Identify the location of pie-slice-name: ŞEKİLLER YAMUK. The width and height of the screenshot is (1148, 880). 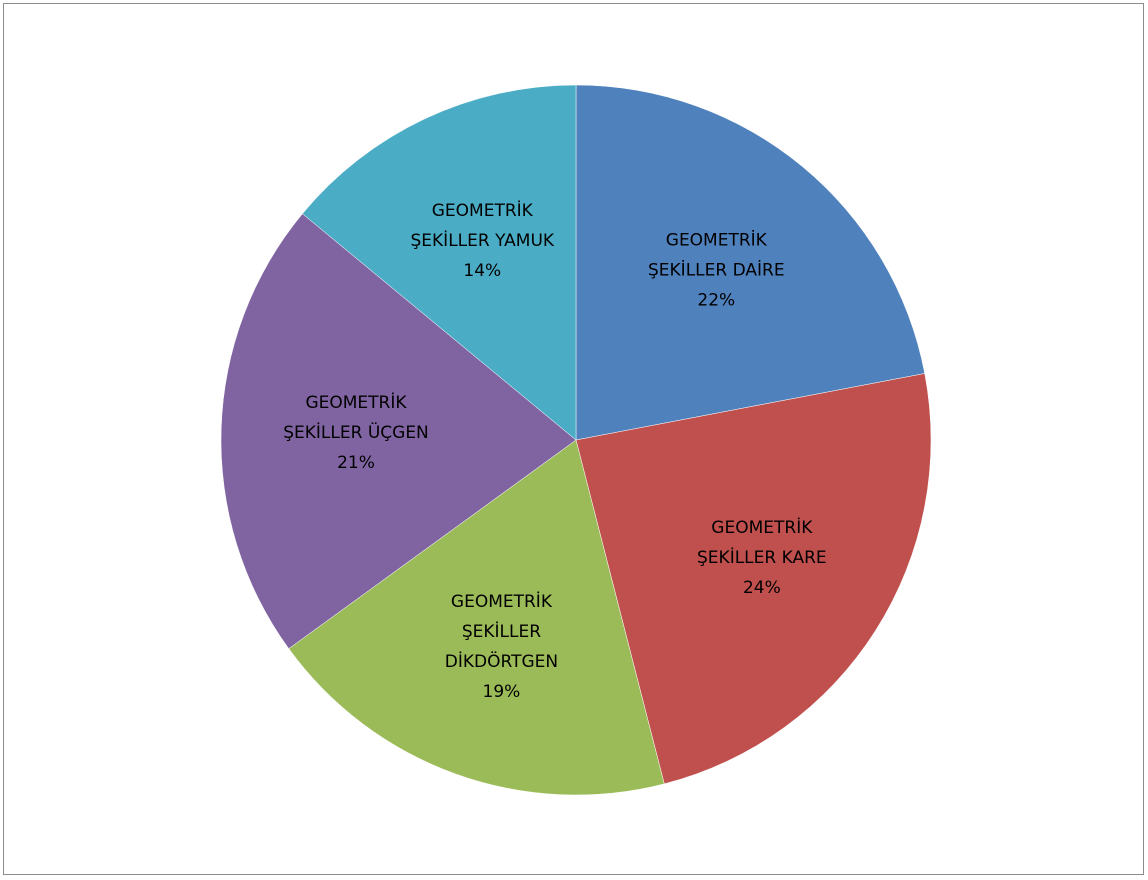
(483, 240).